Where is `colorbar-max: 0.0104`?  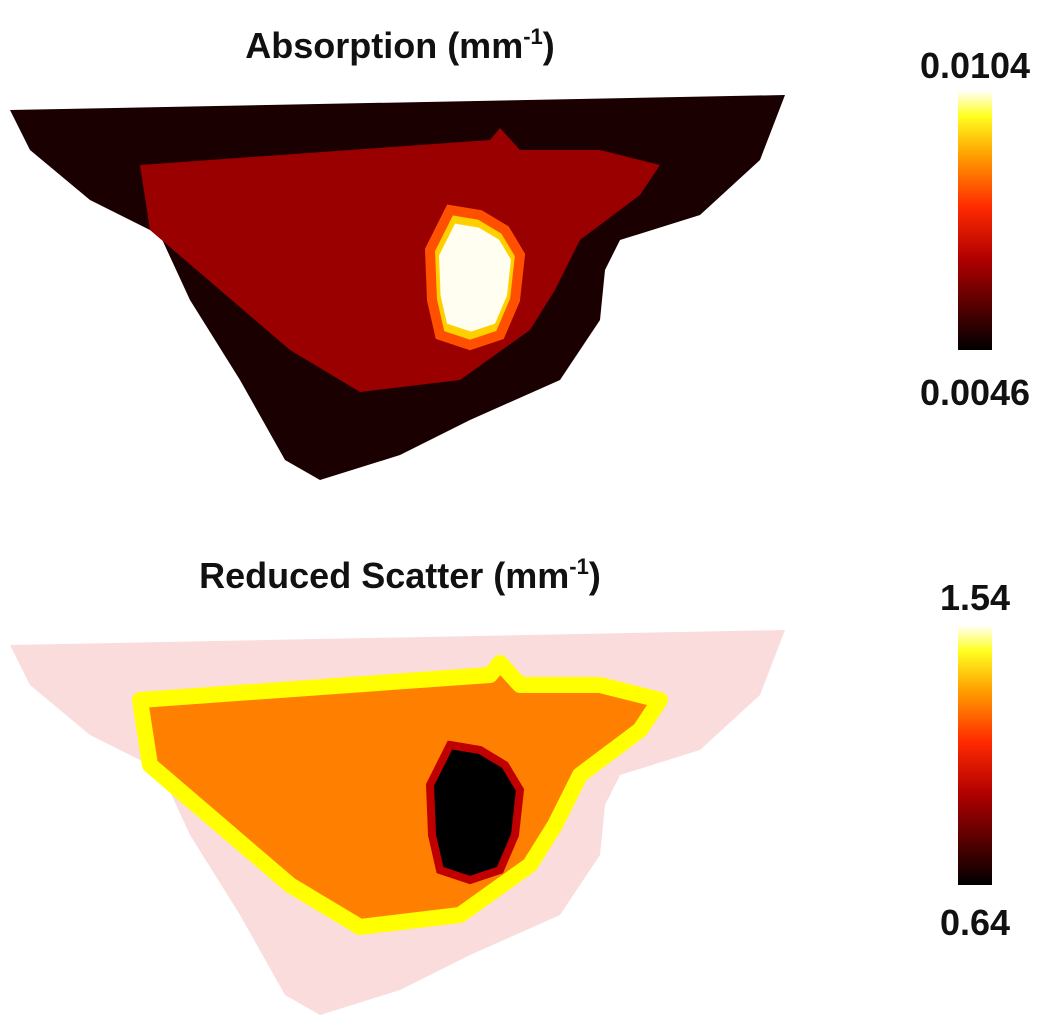
colorbar-max: 0.0104 is located at coordinates (975, 65).